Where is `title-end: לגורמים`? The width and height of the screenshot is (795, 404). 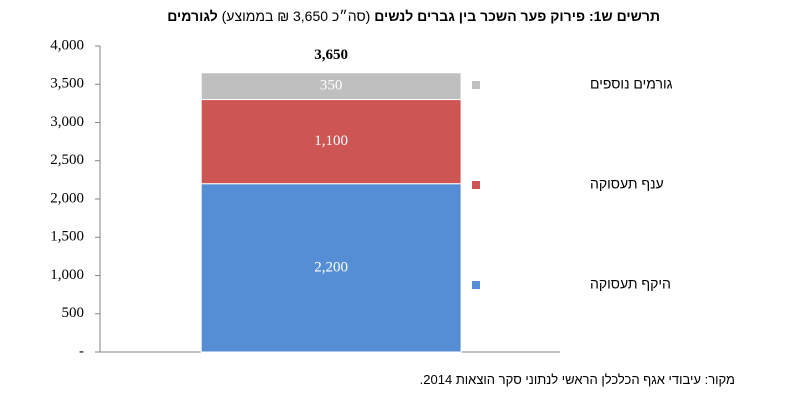
title-end: לגורמים is located at coordinates (192, 16).